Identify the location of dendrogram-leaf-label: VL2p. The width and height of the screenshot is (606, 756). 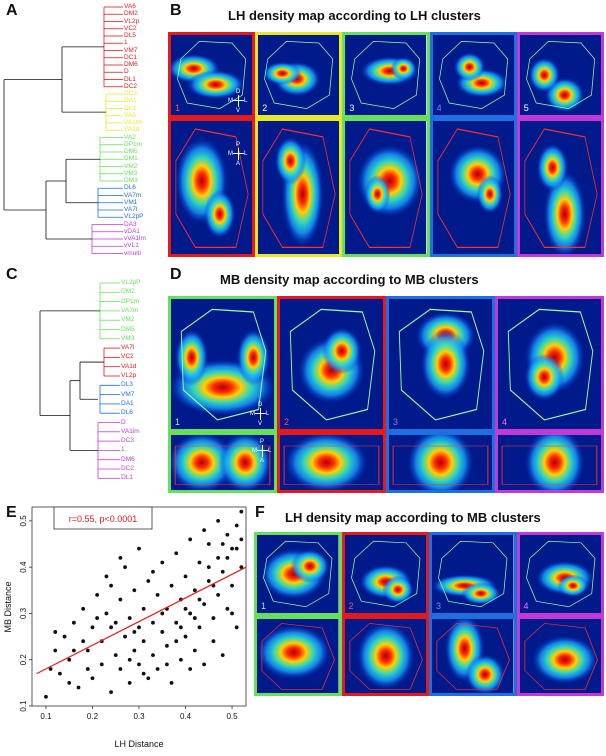
(132, 21).